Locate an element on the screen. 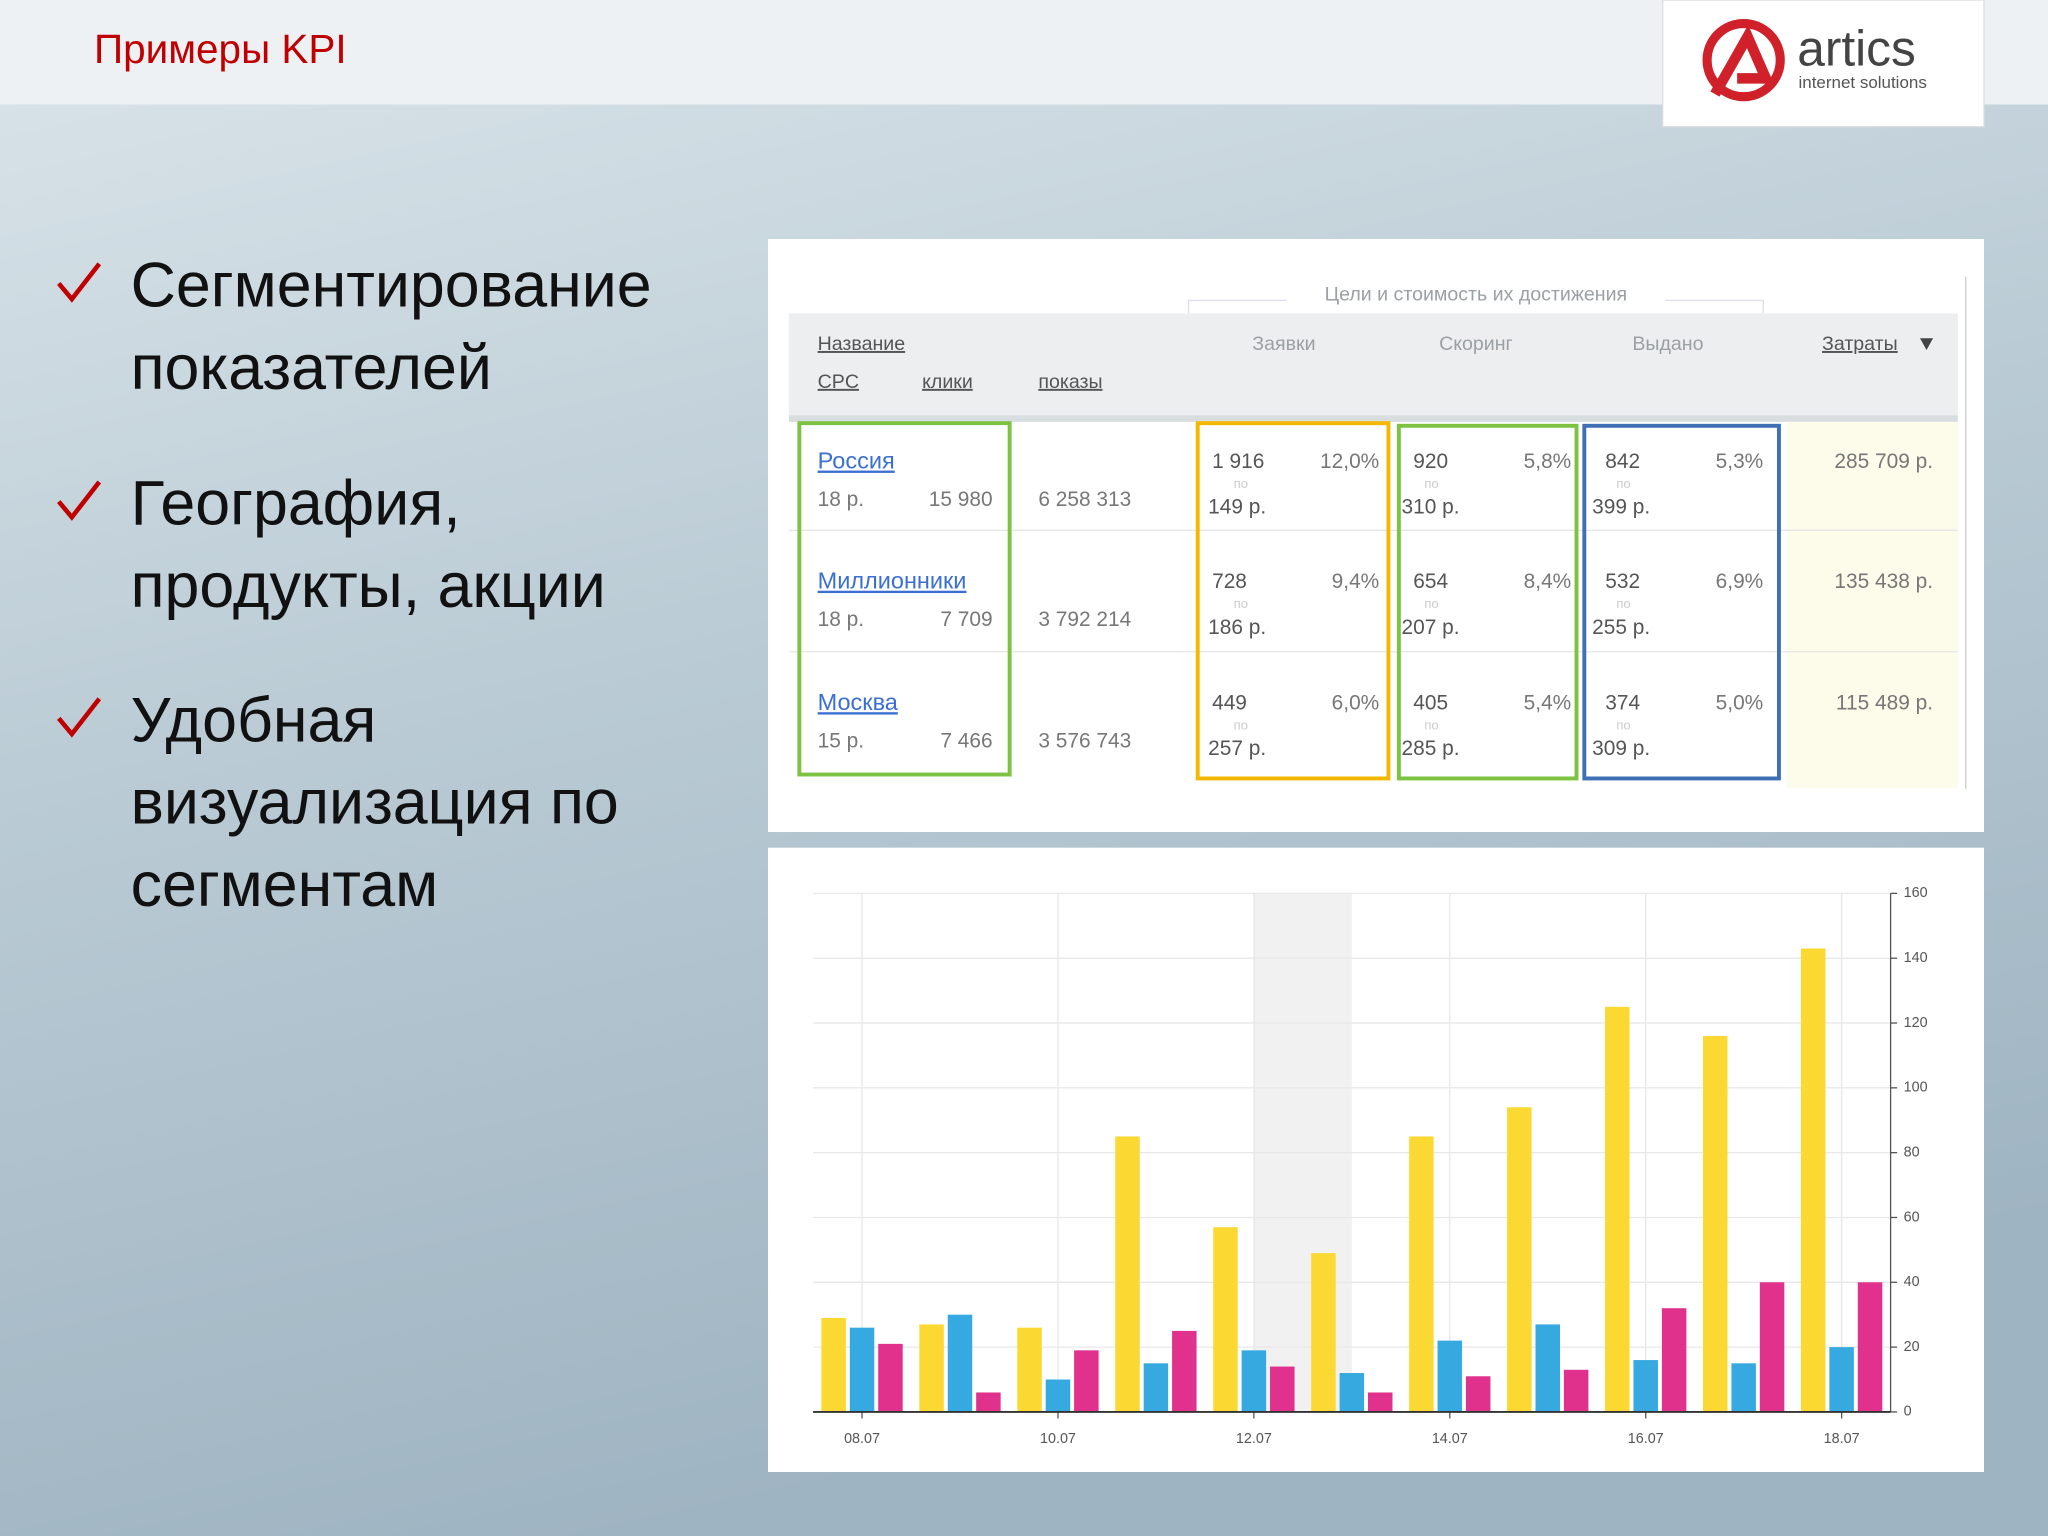  y-tick-label: 120 is located at coordinates (1916, 1023).